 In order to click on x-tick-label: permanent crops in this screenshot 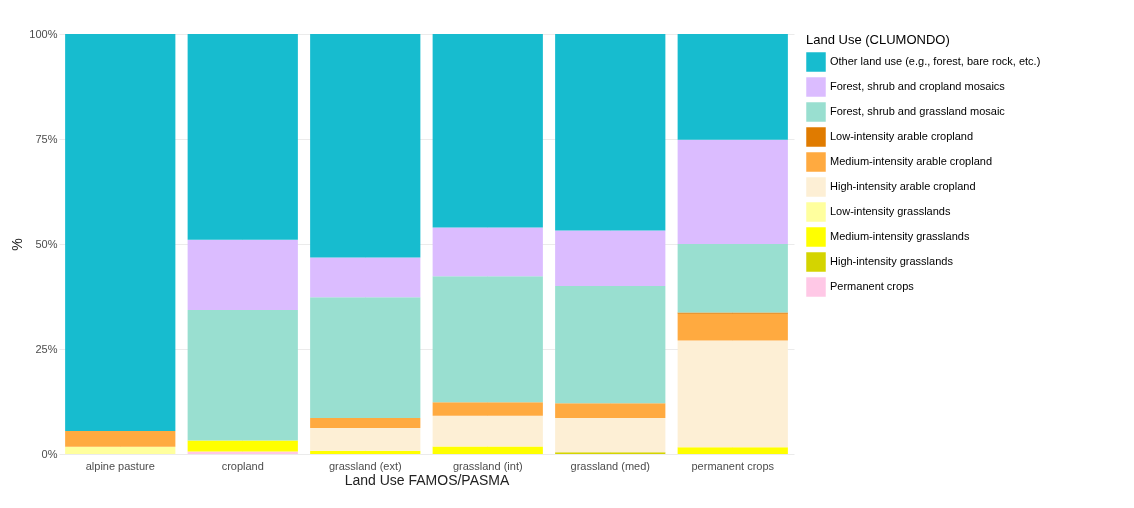, I will do `click(733, 465)`.